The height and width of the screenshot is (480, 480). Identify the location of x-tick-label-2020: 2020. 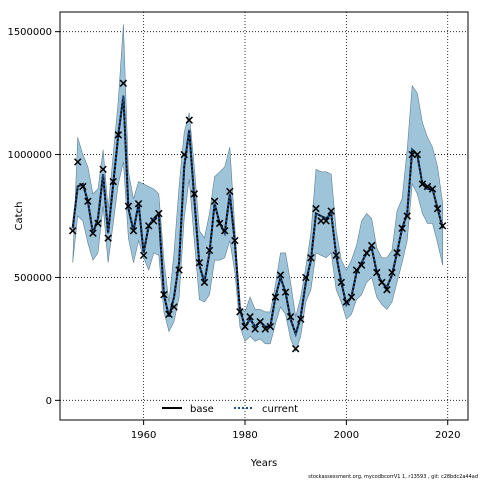
(447, 435).